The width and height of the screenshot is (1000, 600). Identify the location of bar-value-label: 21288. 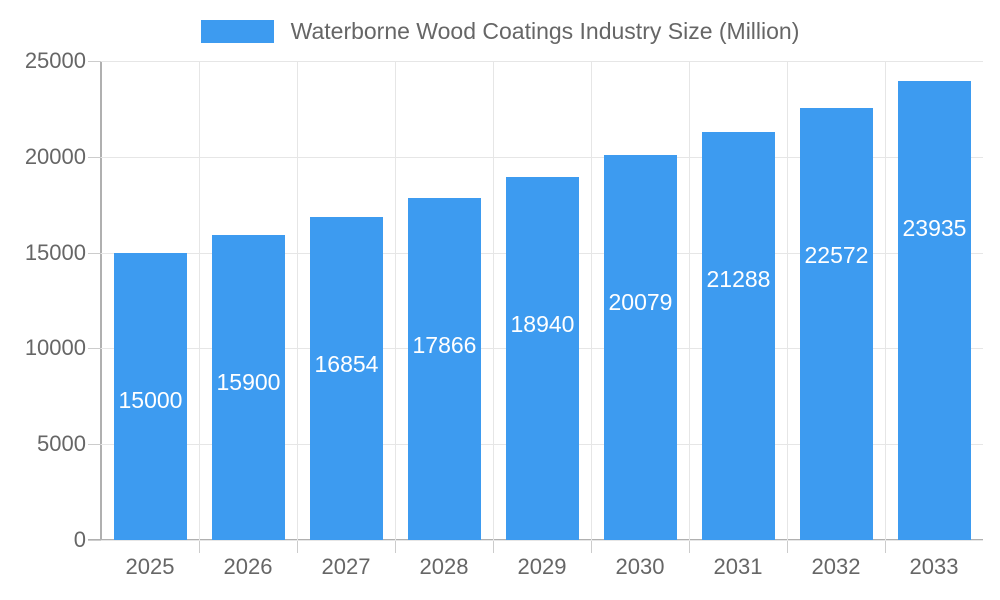
(738, 279).